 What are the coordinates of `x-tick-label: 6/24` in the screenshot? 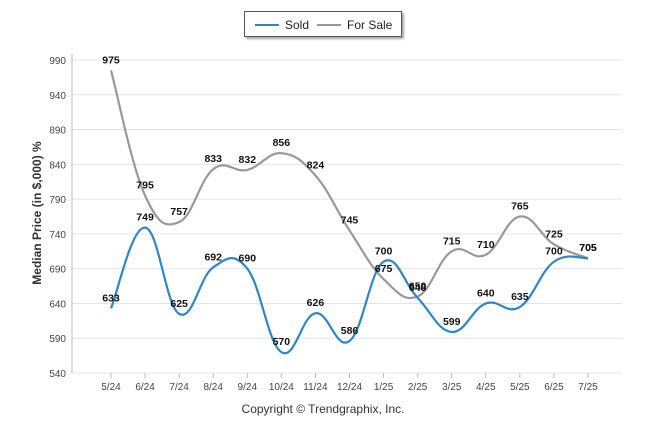 It's located at (145, 387).